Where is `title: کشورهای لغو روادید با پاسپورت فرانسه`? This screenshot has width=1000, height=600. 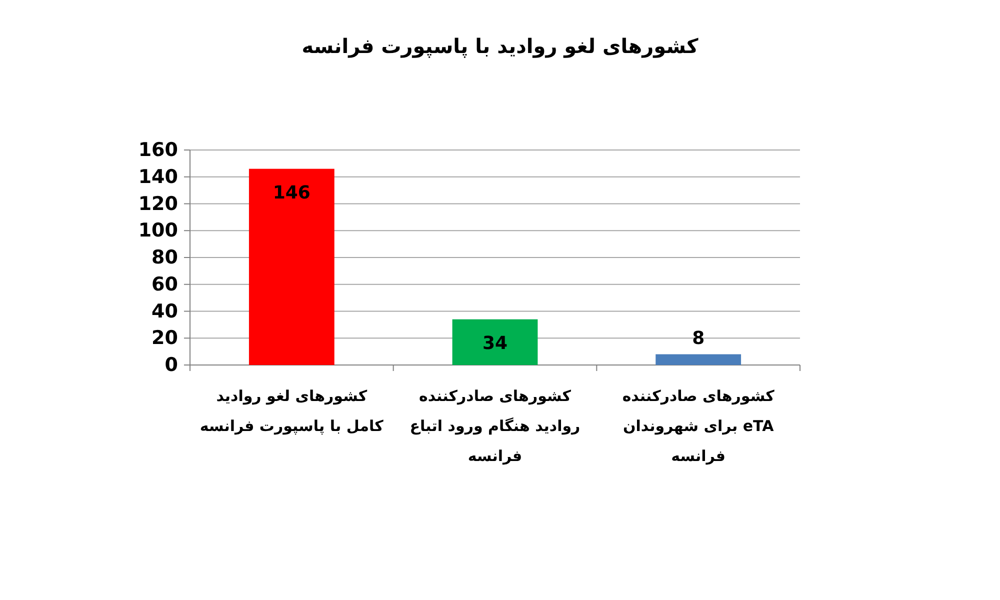
title: کشورهای لغو روادید با پاسپورت فرانسه is located at coordinates (500, 46).